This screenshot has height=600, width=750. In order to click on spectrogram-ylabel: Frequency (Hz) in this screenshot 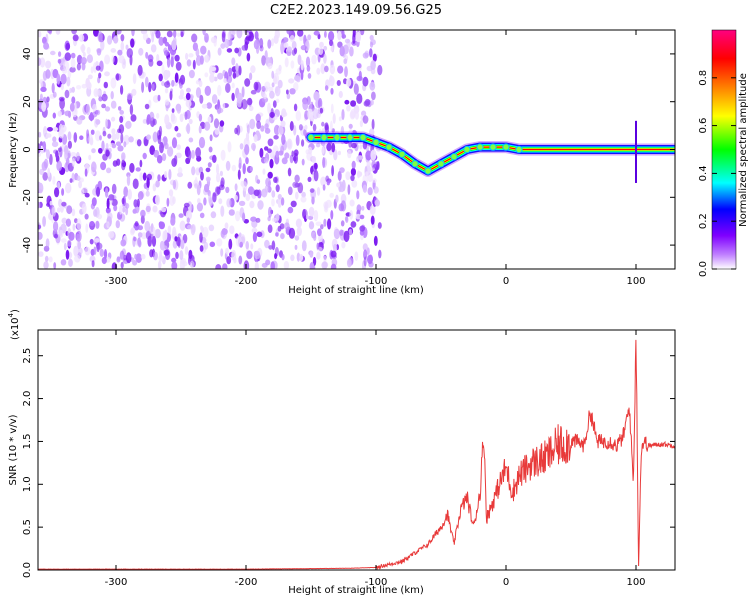, I will do `click(13, 150)`.